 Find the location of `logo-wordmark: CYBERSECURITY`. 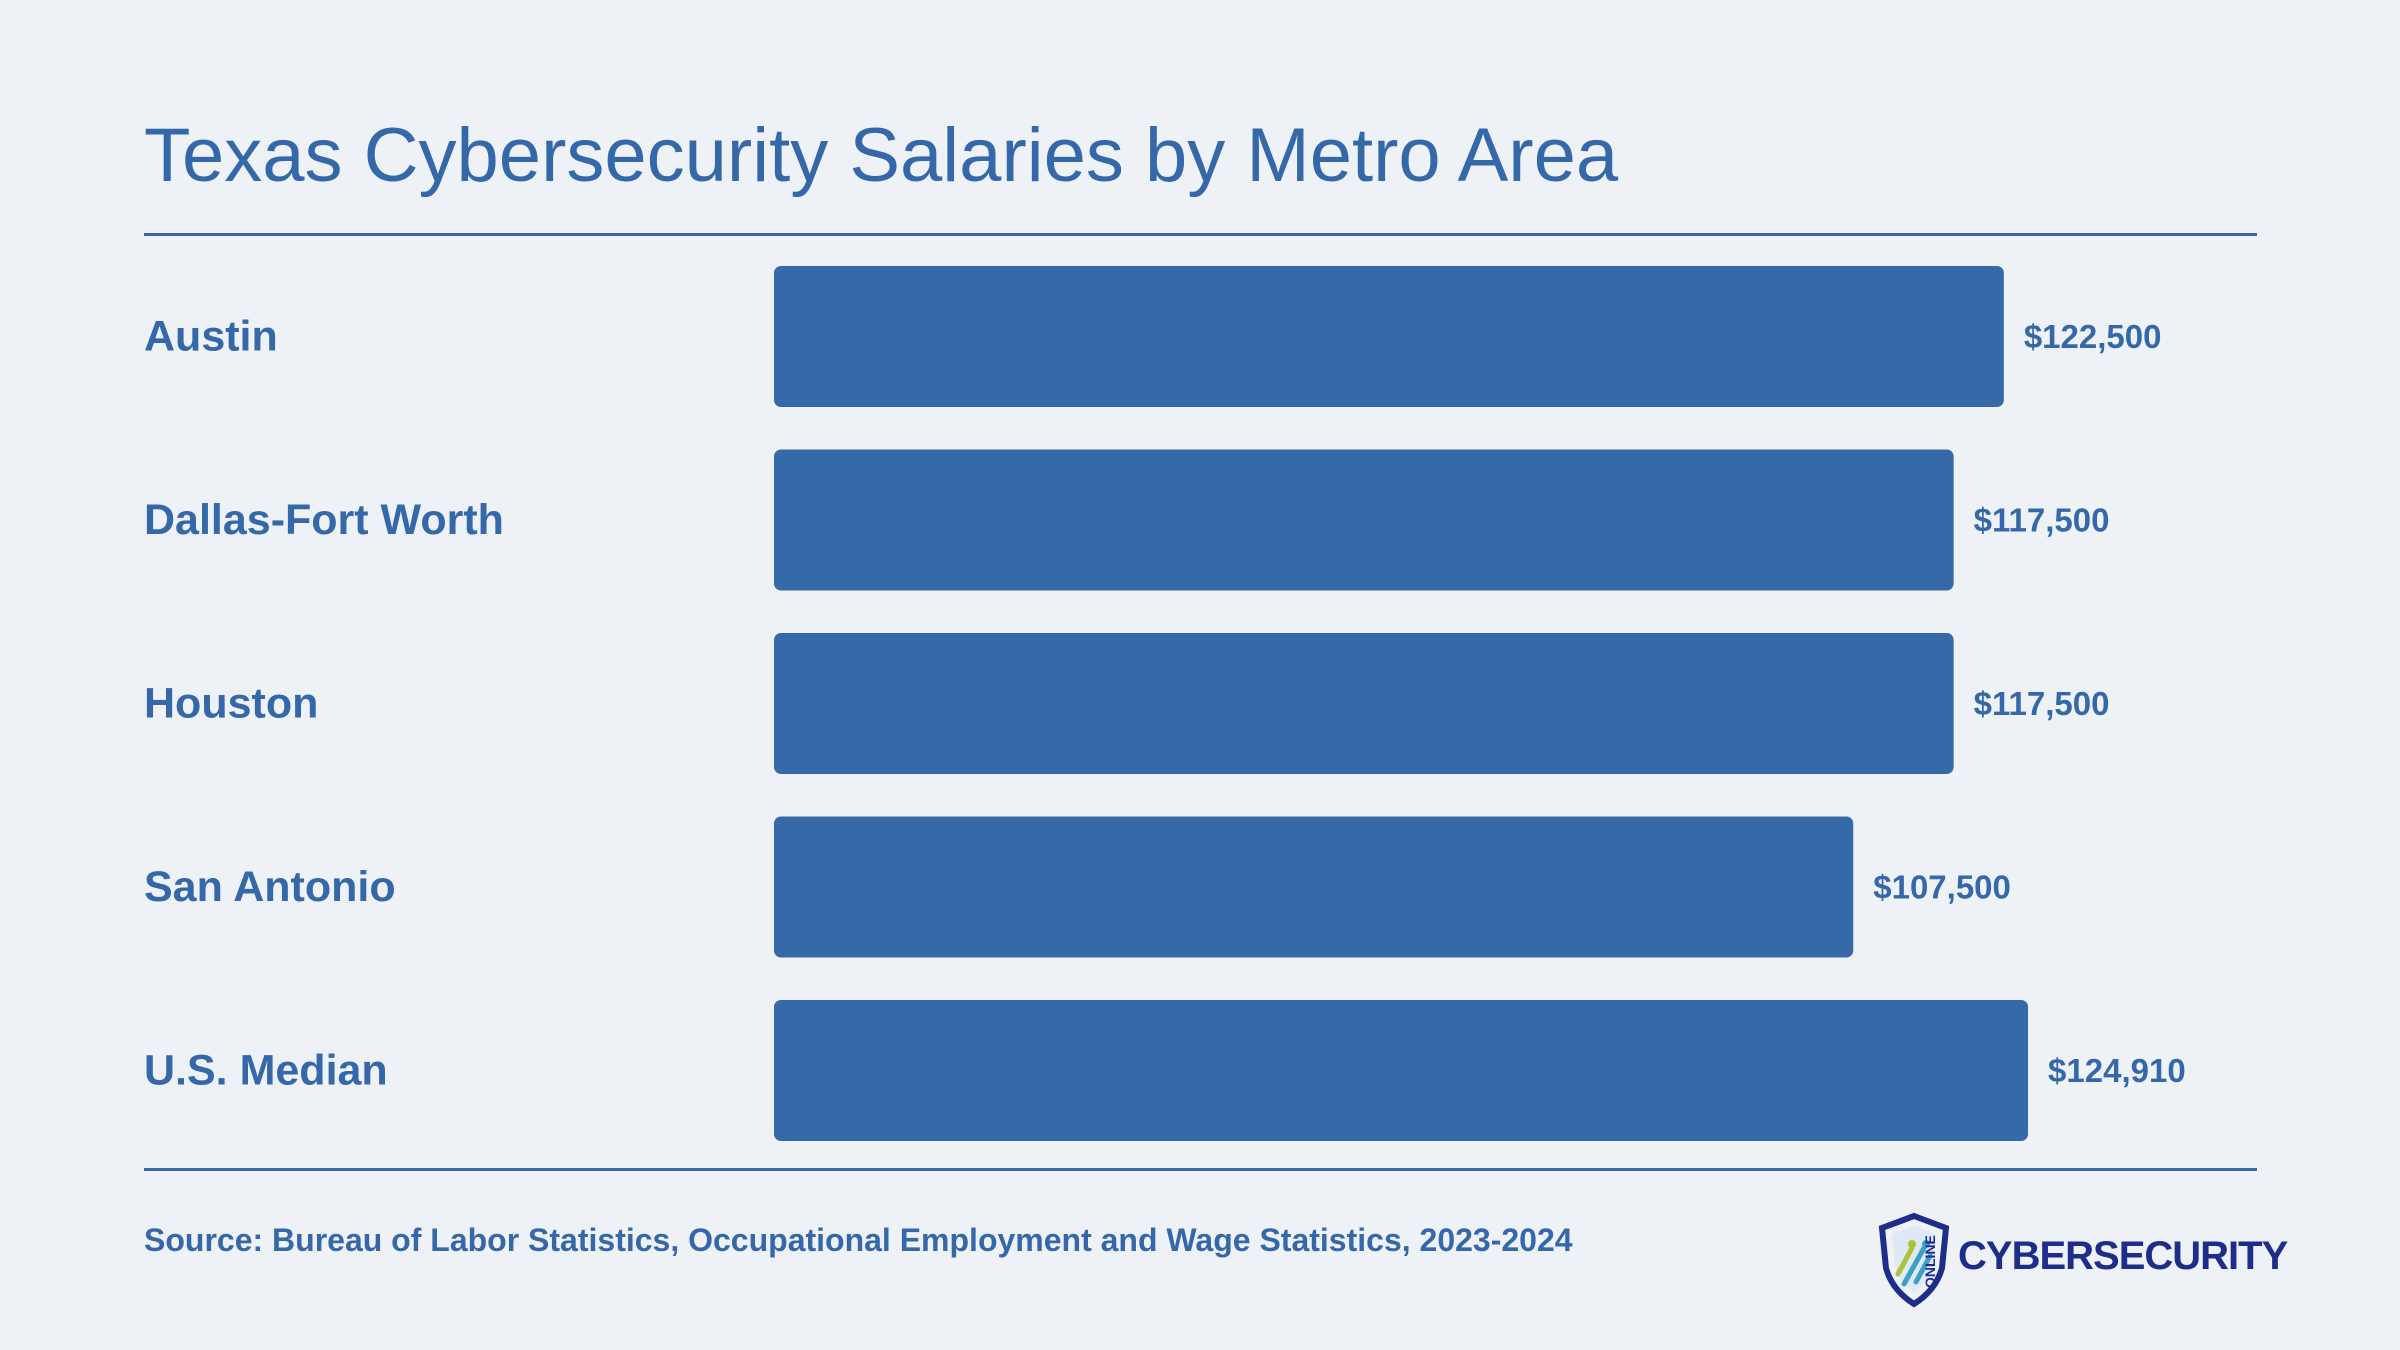

logo-wordmark: CYBERSECURITY is located at coordinates (2123, 1256).